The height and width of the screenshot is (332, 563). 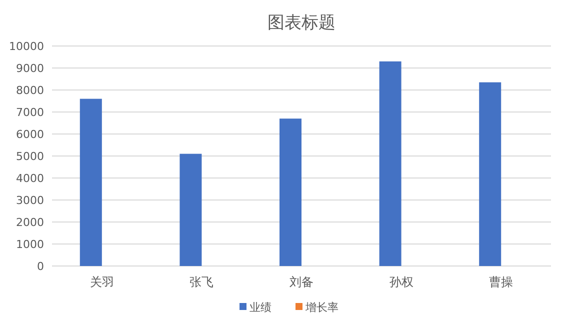 What do you see at coordinates (202, 282) in the screenshot?
I see `x-tick-label: 张飞` at bounding box center [202, 282].